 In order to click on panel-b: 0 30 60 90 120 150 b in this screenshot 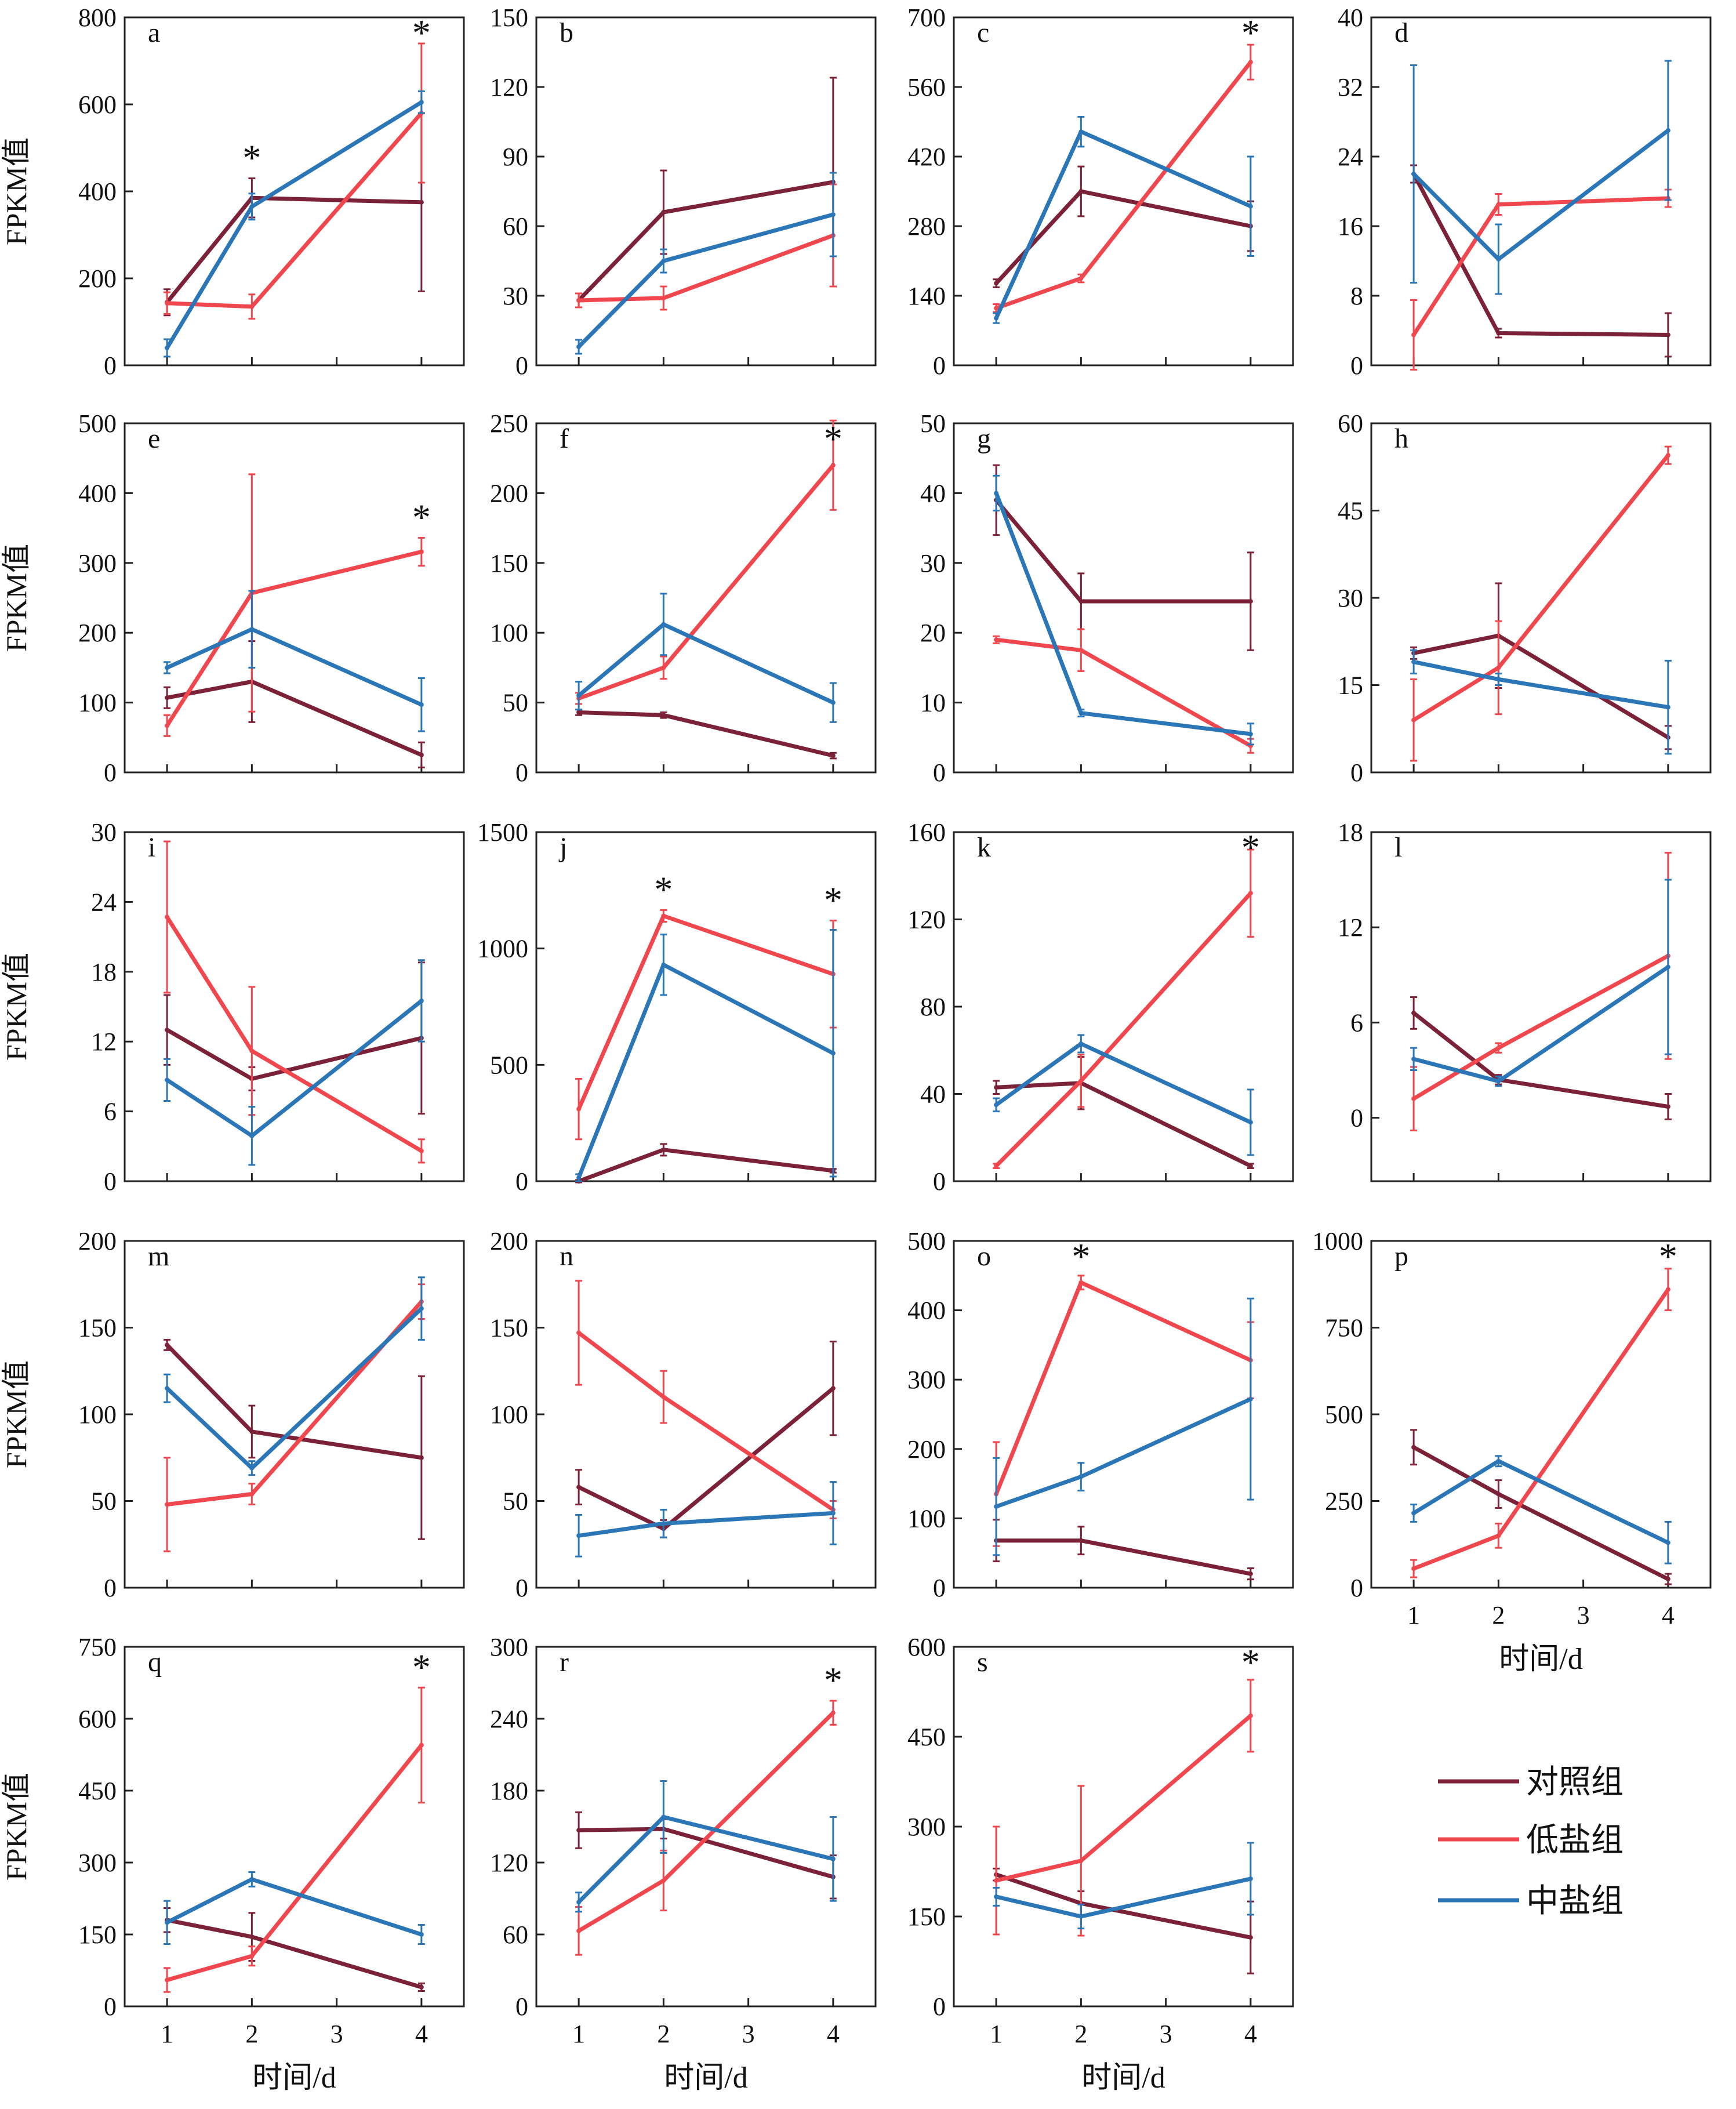, I will do `click(683, 192)`.